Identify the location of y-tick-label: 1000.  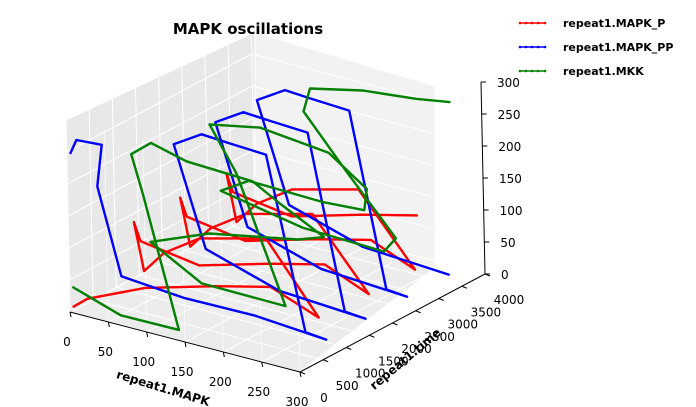
(370, 374).